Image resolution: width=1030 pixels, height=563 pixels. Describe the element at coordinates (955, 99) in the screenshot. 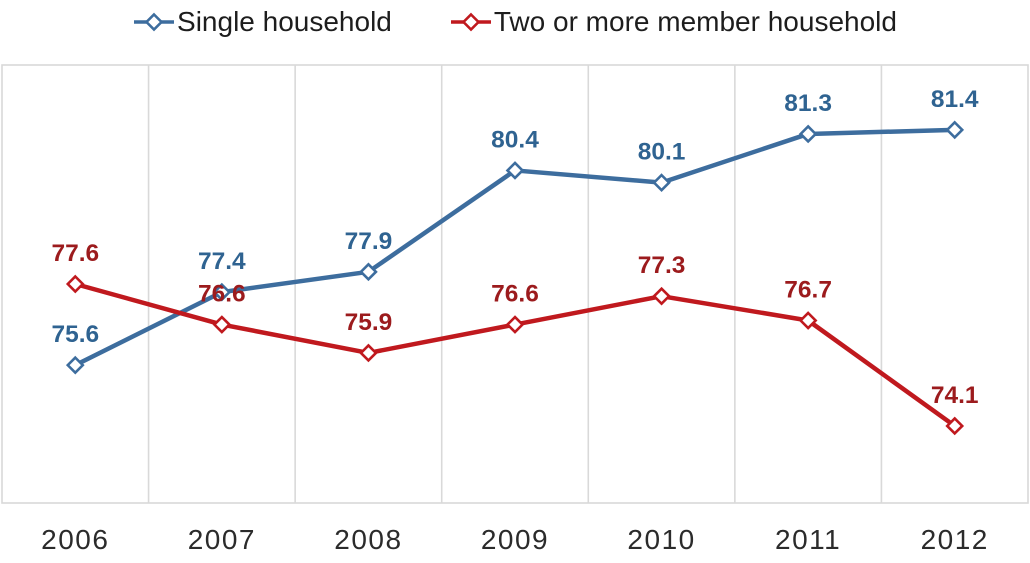

I see `data-label: 81.4` at that location.